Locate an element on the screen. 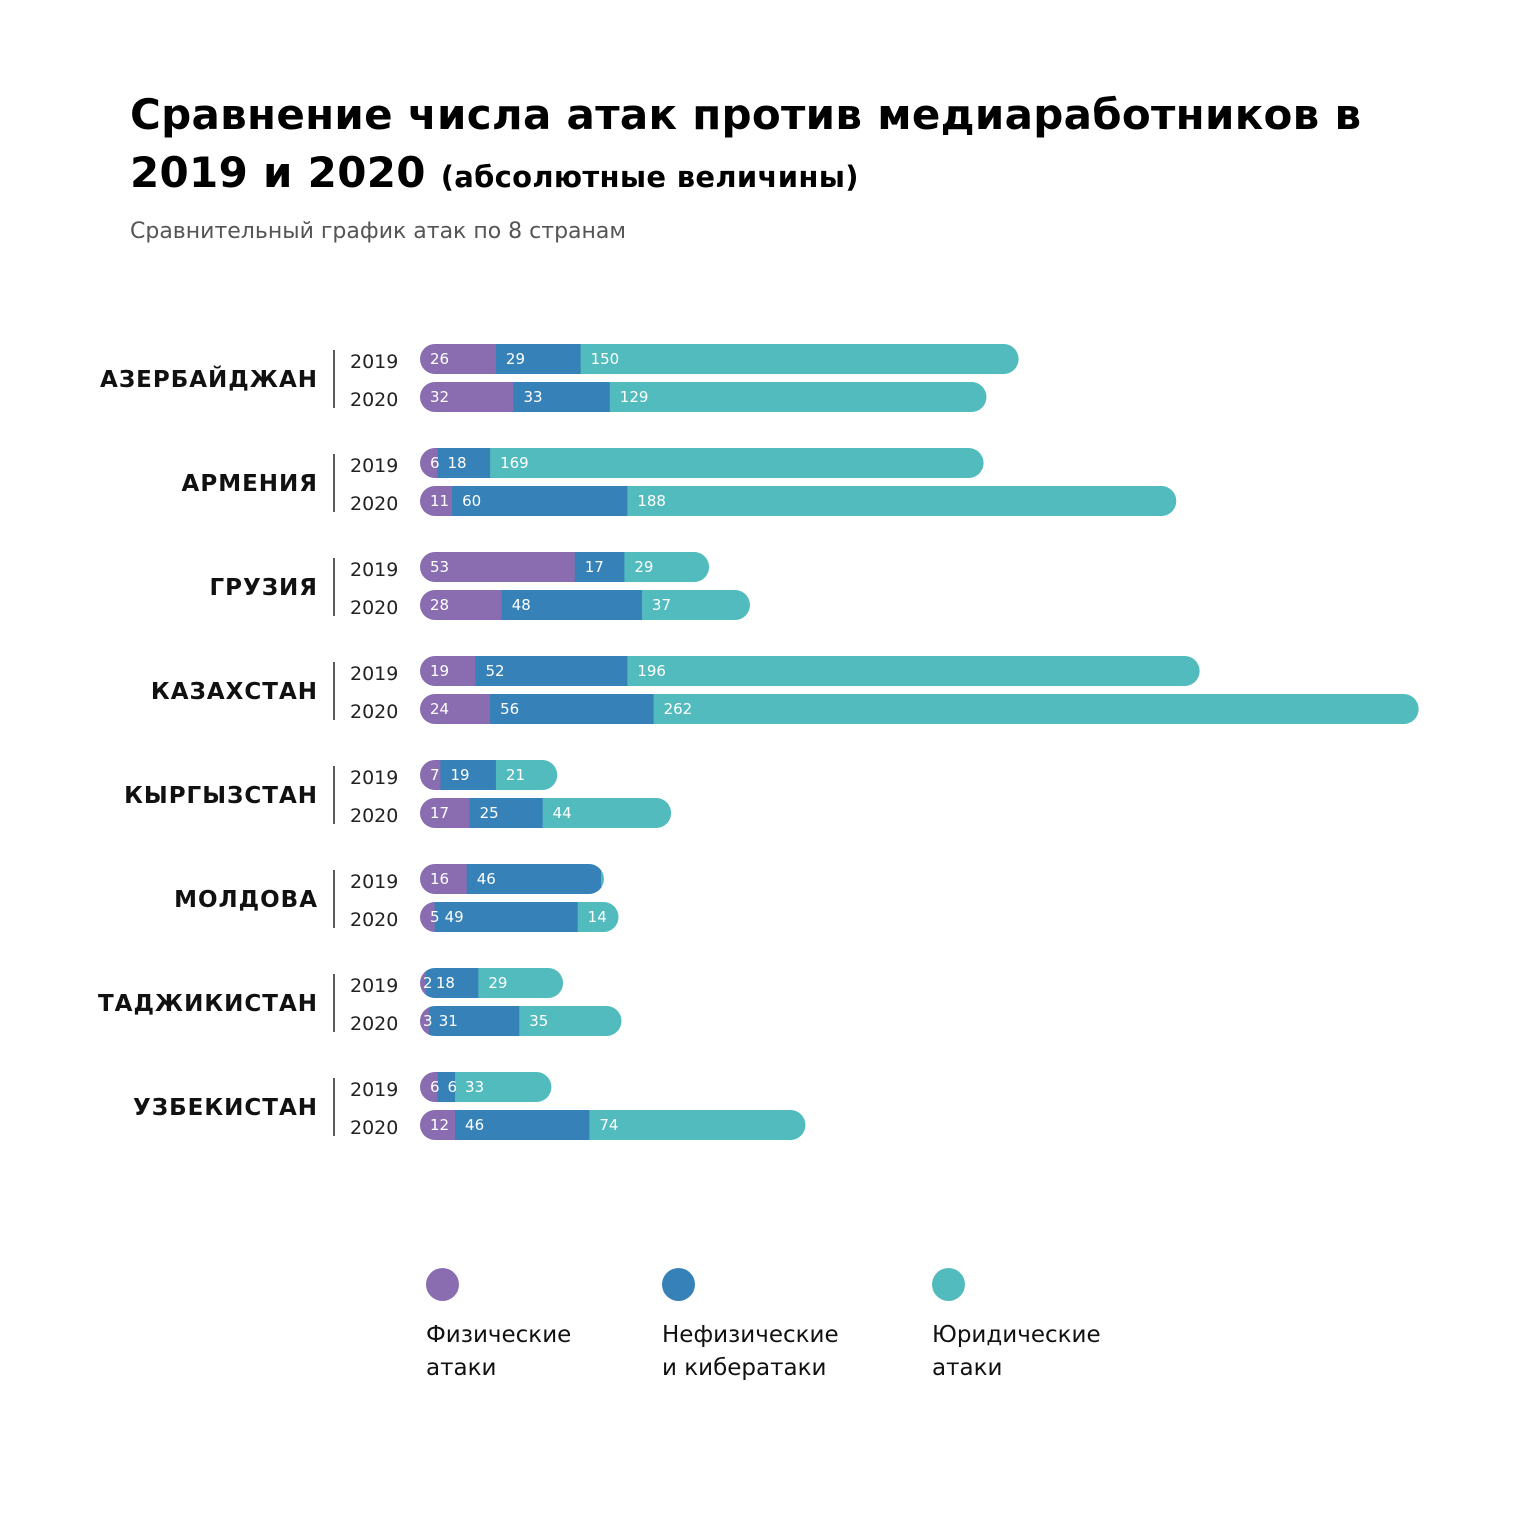 This screenshot has width=1522, height=1518. bar-value-label: 18 is located at coordinates (445, 983).